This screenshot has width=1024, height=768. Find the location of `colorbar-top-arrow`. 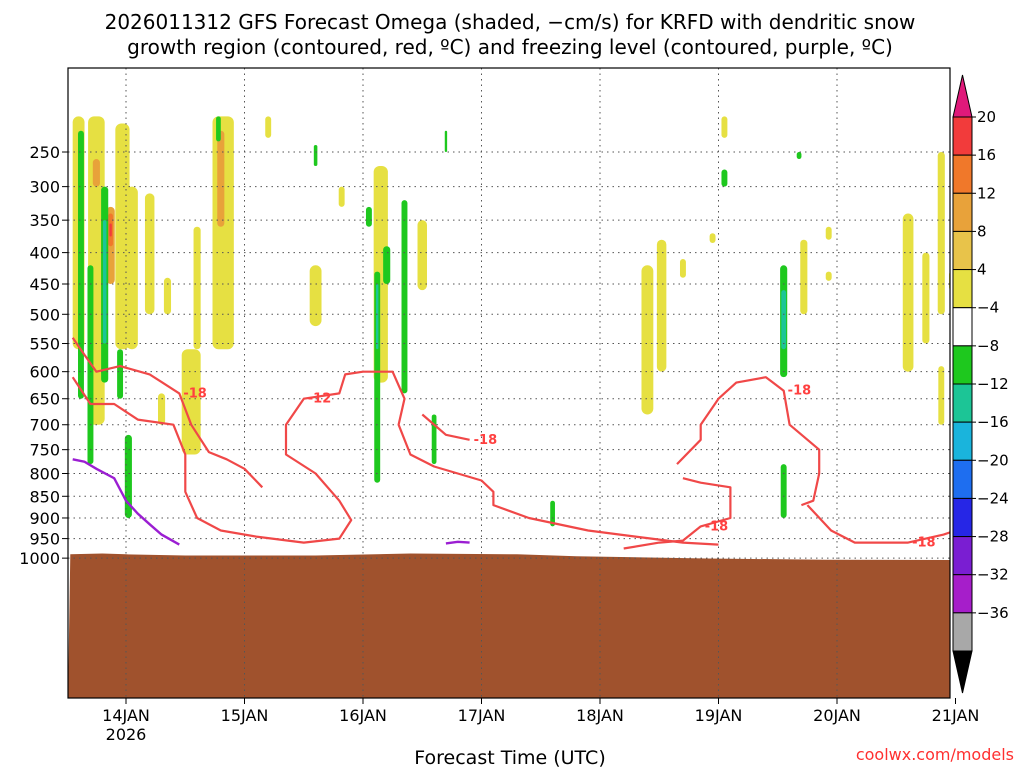

colorbar-top-arrow is located at coordinates (962, 96).